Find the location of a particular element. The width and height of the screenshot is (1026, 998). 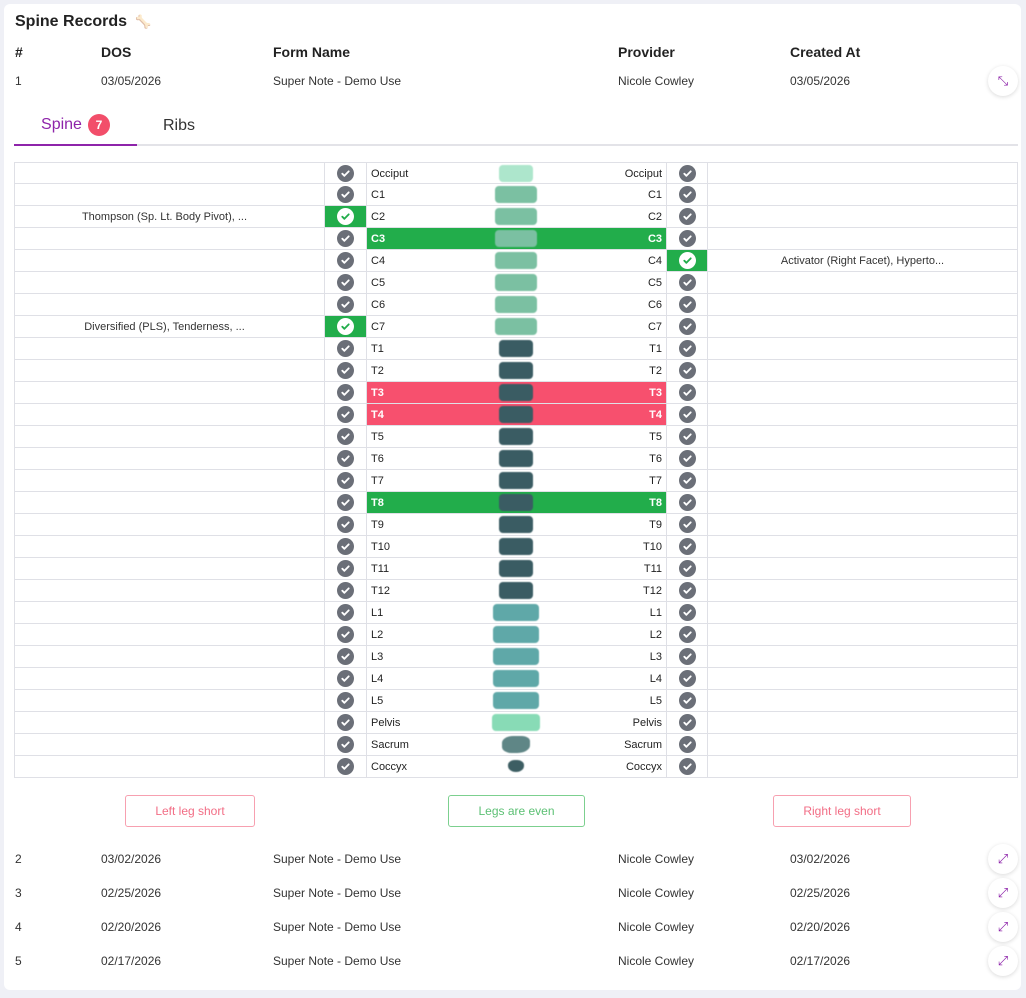

vertebra-cell: Pelvis Pelvis is located at coordinates (516, 722).